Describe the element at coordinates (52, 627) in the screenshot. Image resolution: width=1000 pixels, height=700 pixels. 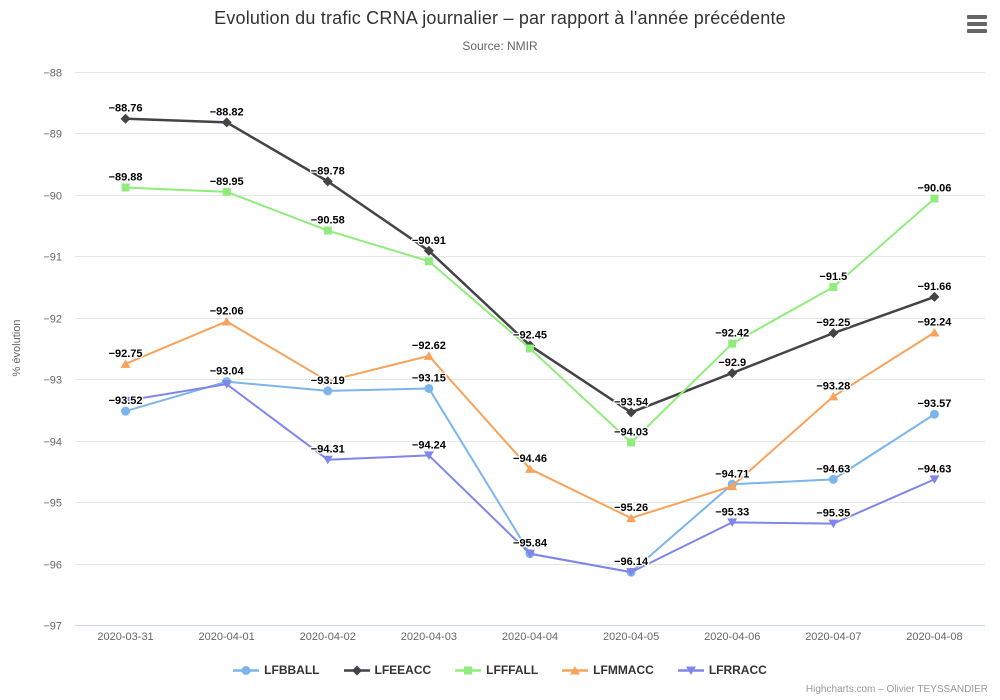
I see `y-tick-label: −97` at that location.